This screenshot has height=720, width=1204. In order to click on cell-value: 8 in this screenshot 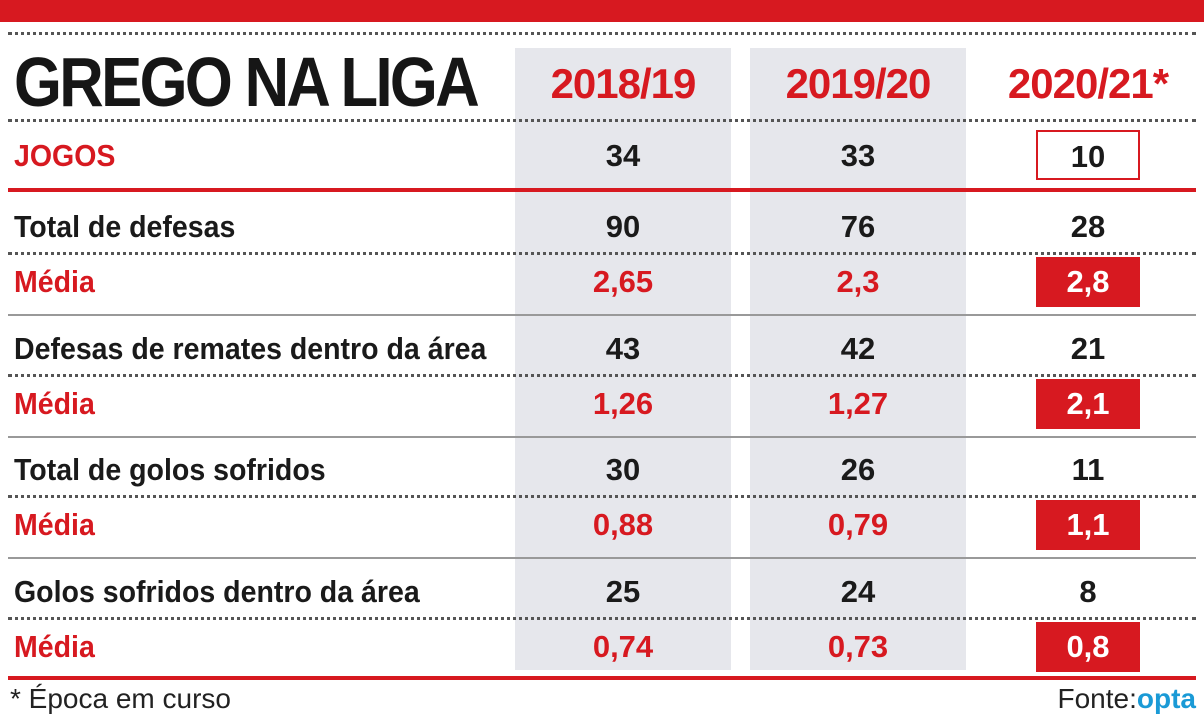, I will do `click(1088, 591)`.